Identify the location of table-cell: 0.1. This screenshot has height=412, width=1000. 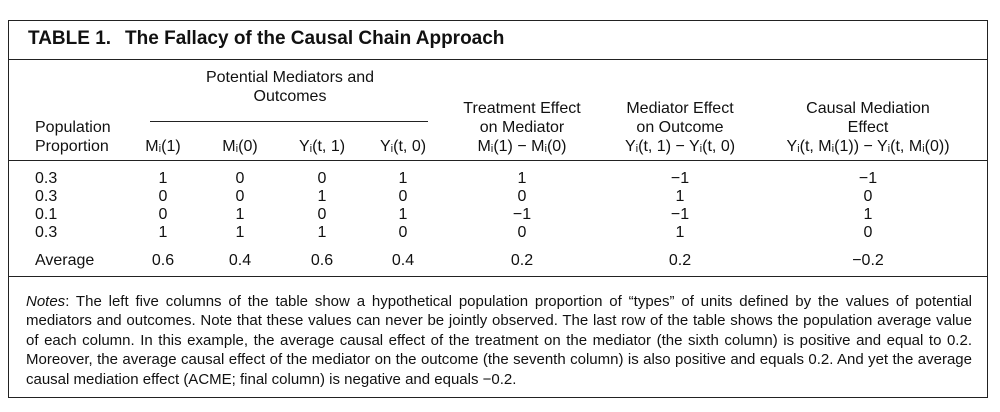
(46, 214).